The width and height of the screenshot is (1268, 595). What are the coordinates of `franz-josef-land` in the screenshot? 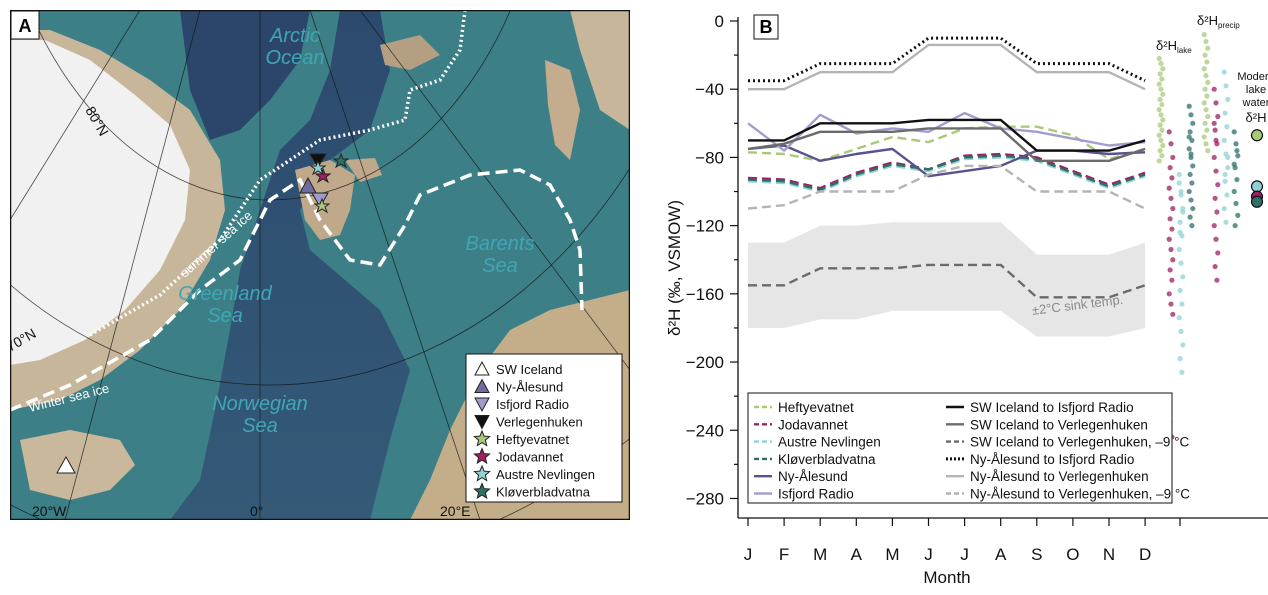 It's located at (410, 52).